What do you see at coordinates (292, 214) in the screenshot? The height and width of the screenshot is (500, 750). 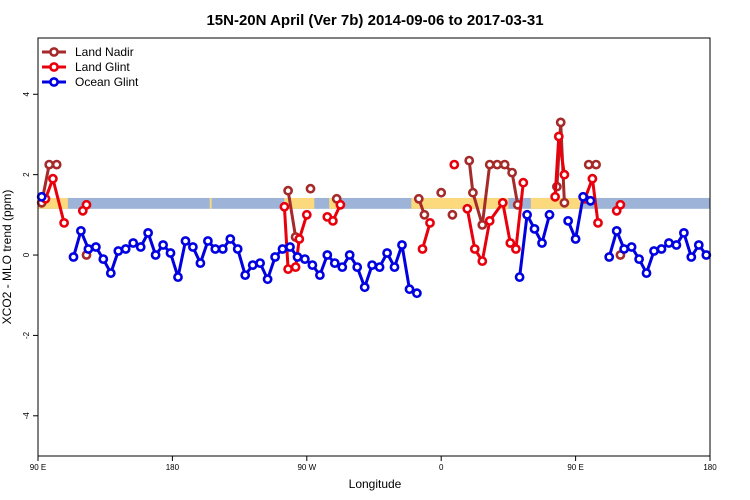 I see `series-line` at bounding box center [292, 214].